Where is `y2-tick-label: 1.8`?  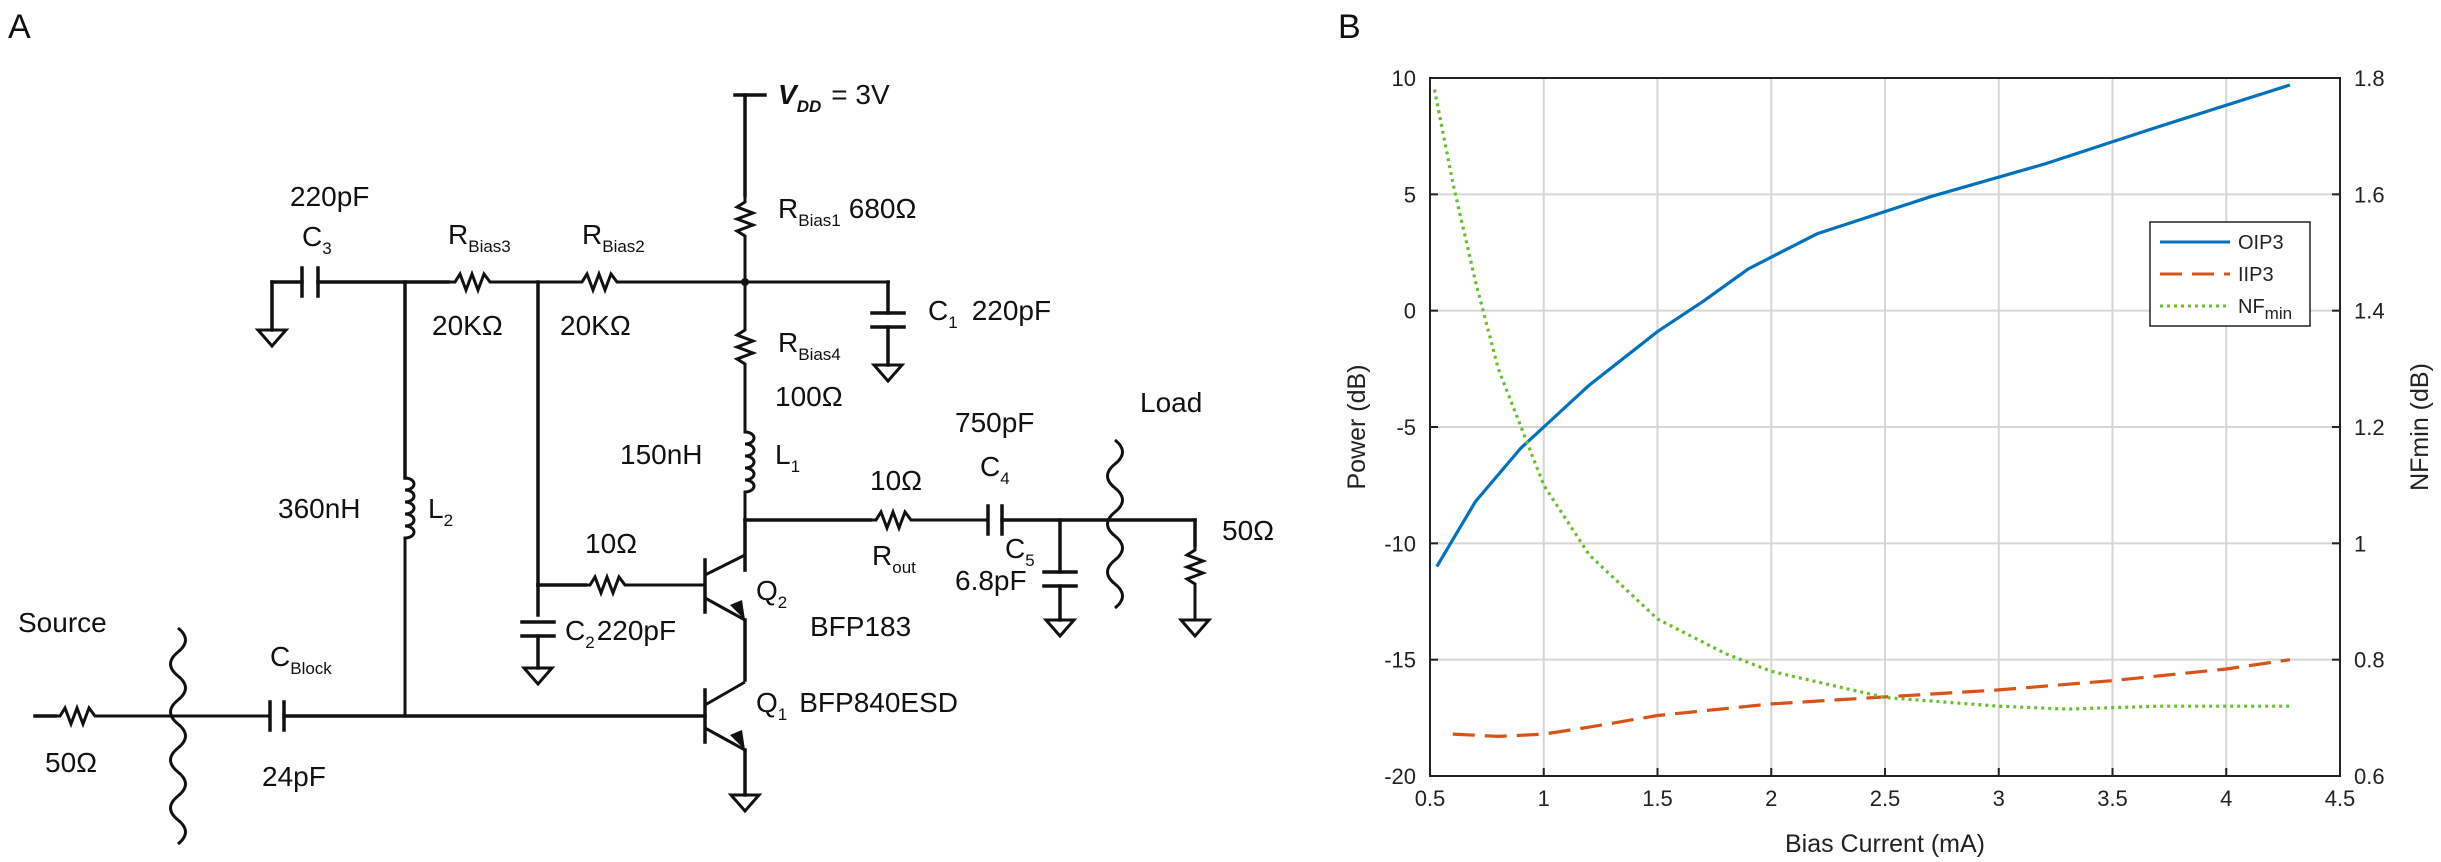 y2-tick-label: 1.8 is located at coordinates (2369, 78).